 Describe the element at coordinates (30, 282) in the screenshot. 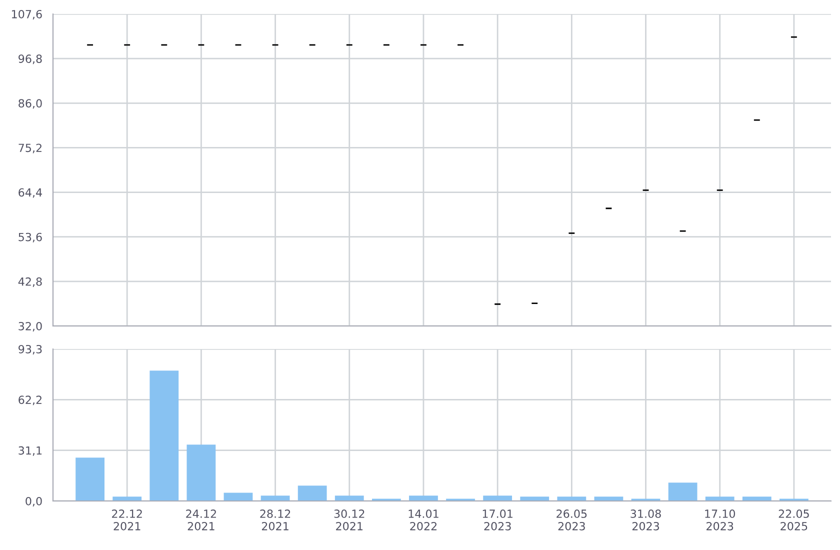

I see `y-tick-label: 42,8` at that location.